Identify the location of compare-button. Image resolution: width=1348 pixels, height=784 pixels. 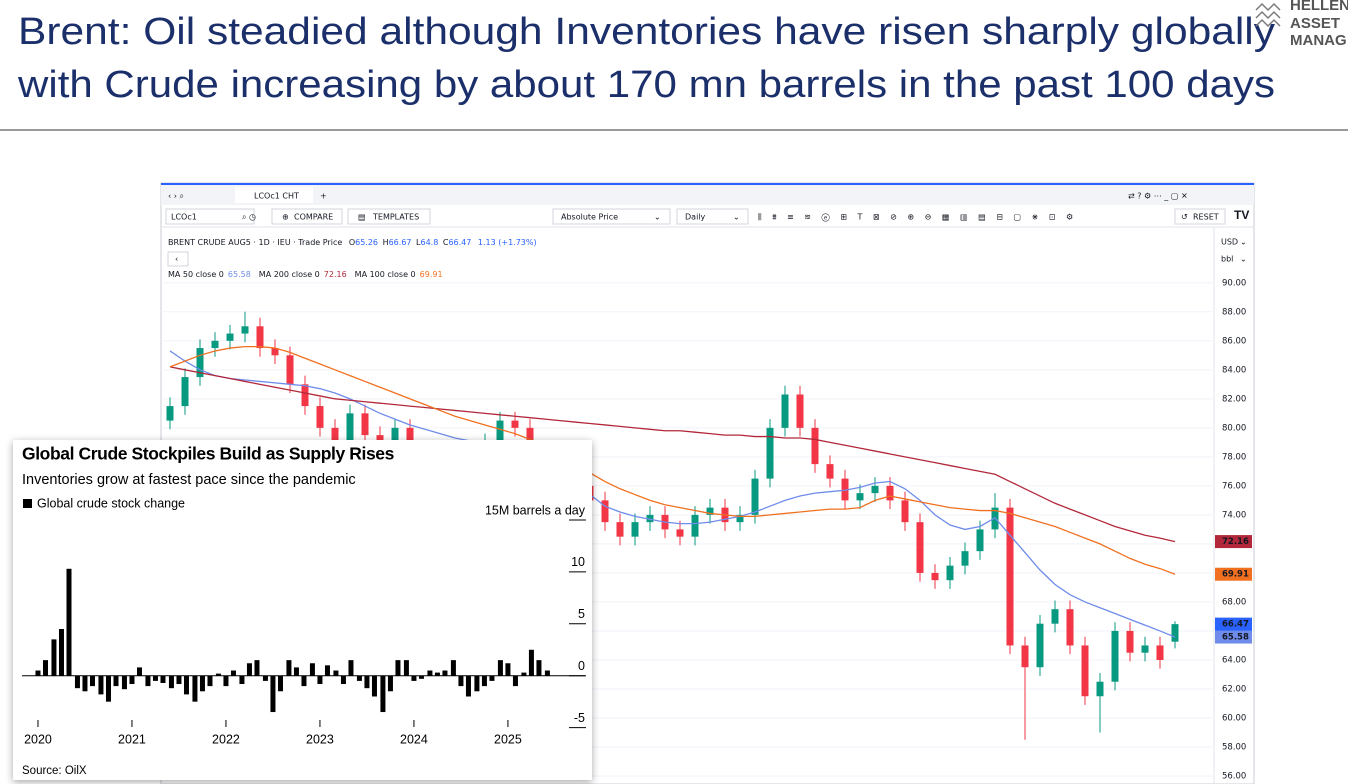
(307, 216).